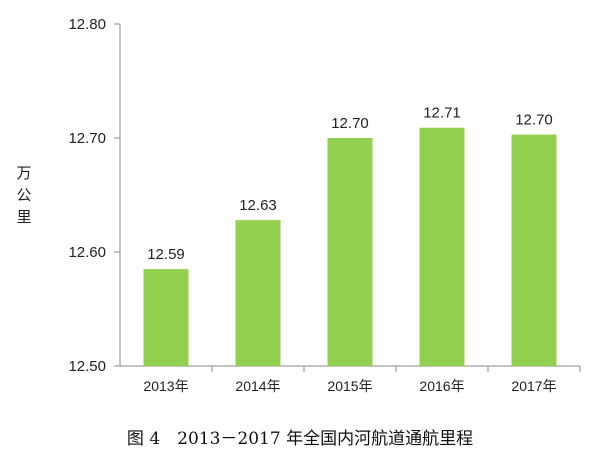 This screenshot has width=600, height=455. I want to click on y-axis-label: 万公里, so click(23, 195).